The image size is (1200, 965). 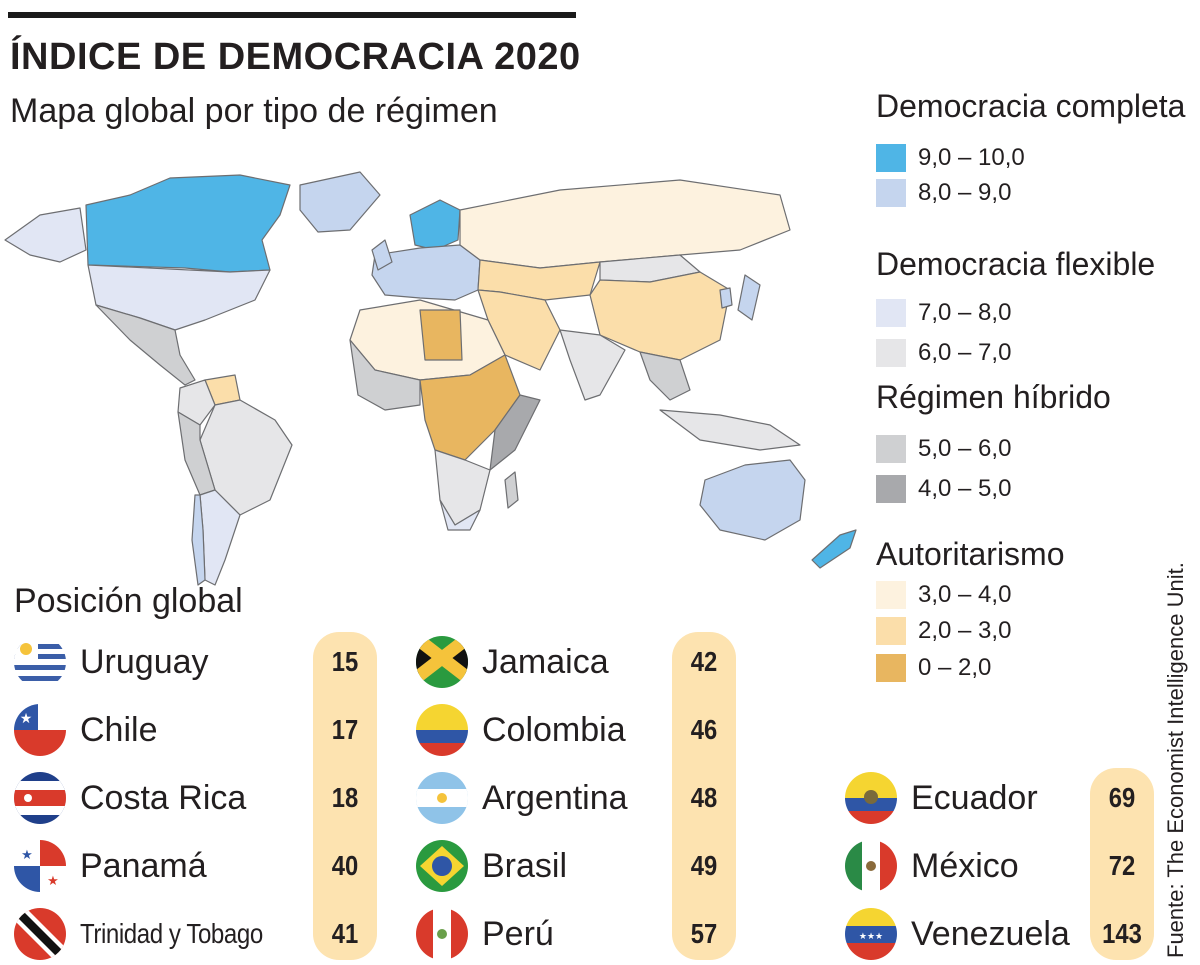 I want to click on map-china, so click(x=660, y=316).